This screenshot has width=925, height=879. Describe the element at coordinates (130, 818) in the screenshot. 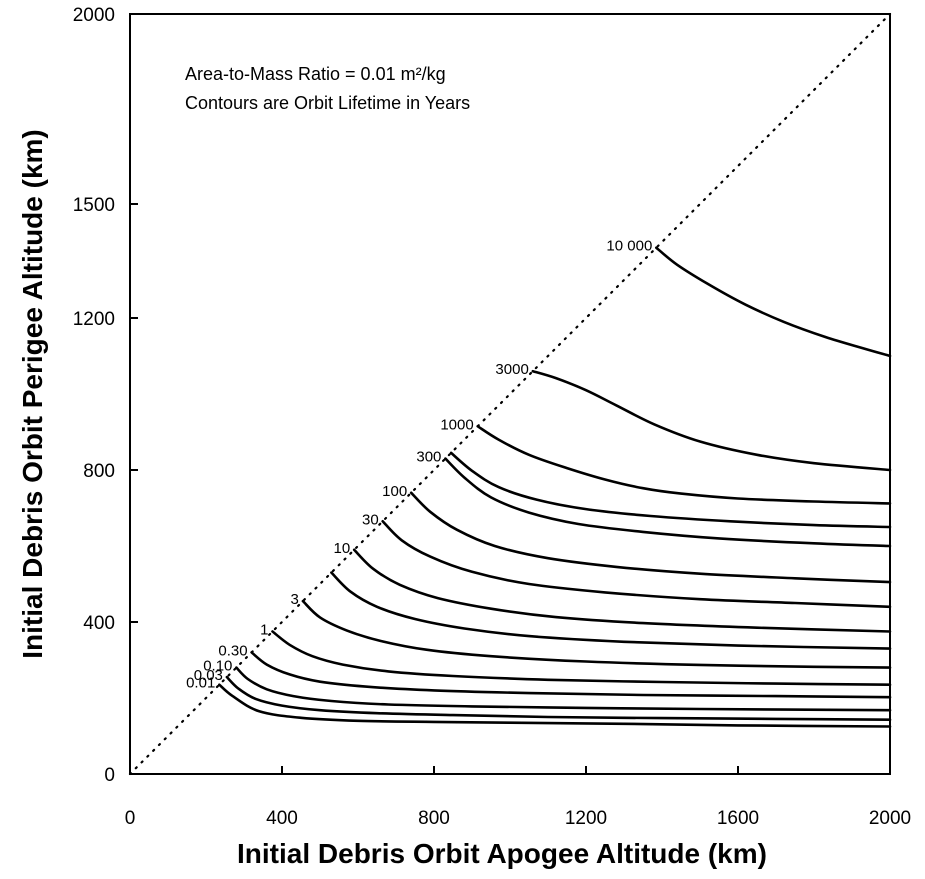

I see `x-tick-label: 0` at that location.